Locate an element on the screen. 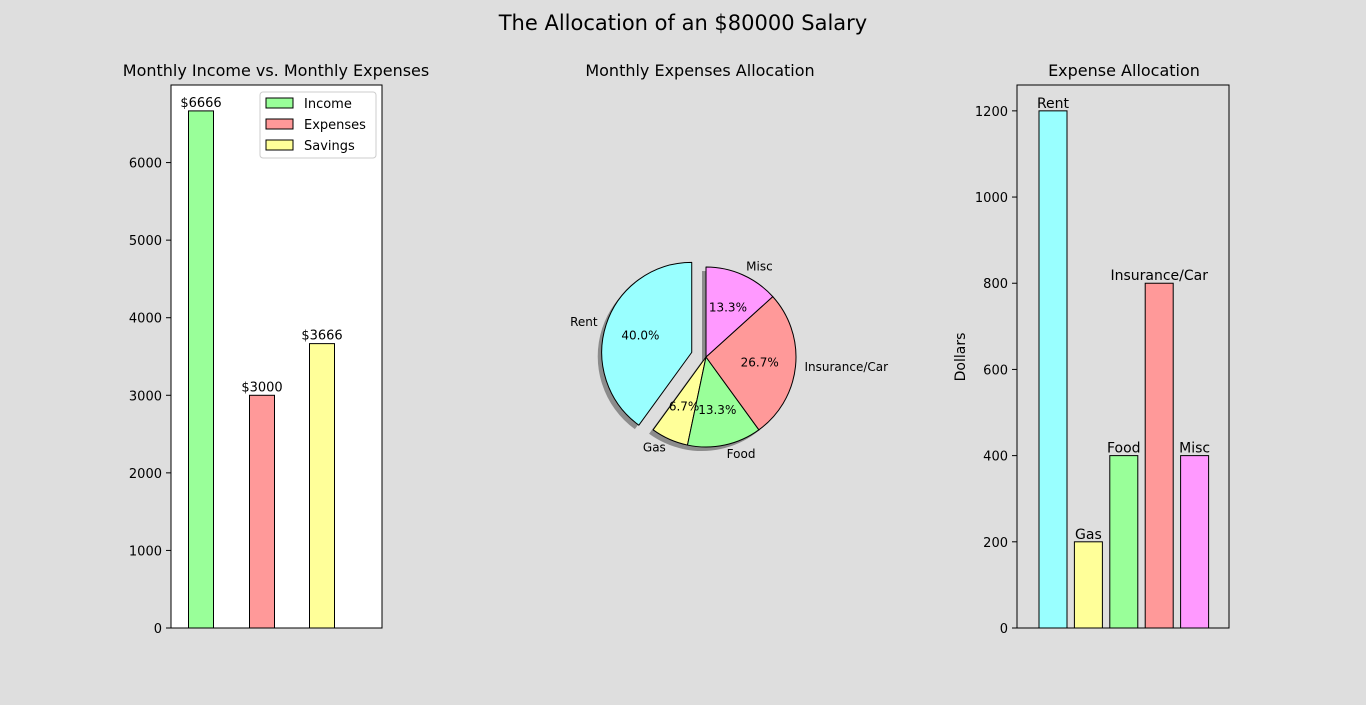 Image resolution: width=1366 pixels, height=705 pixels. pie-slice-food is located at coordinates (723, 402).